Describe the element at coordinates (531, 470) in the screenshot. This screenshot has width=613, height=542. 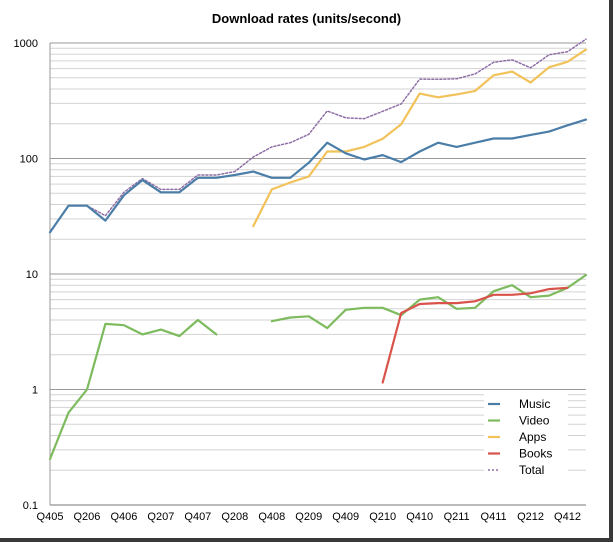
I see `legend-label-total: Total` at that location.